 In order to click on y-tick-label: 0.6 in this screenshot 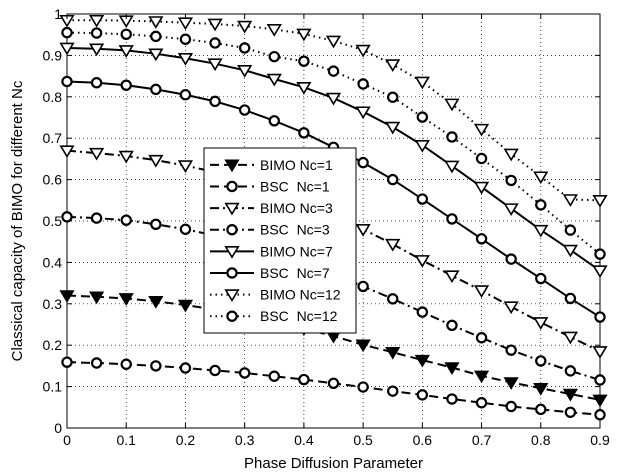, I will do `click(53, 180)`.